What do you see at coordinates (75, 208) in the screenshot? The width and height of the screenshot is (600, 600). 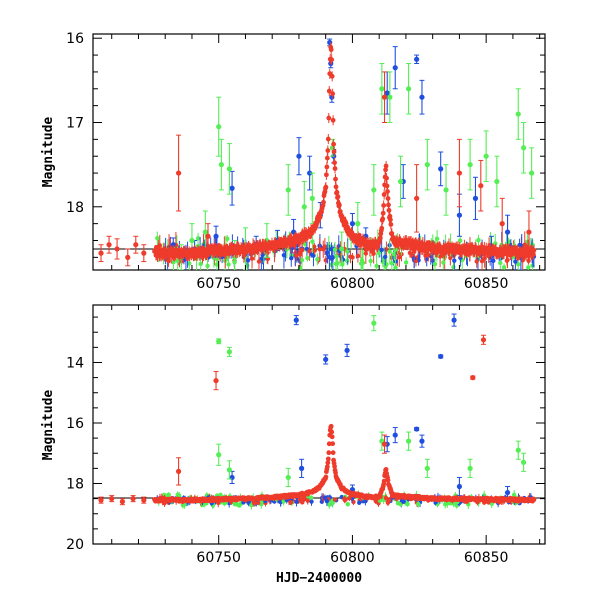 I see `top-ytick-label: 18` at bounding box center [75, 208].